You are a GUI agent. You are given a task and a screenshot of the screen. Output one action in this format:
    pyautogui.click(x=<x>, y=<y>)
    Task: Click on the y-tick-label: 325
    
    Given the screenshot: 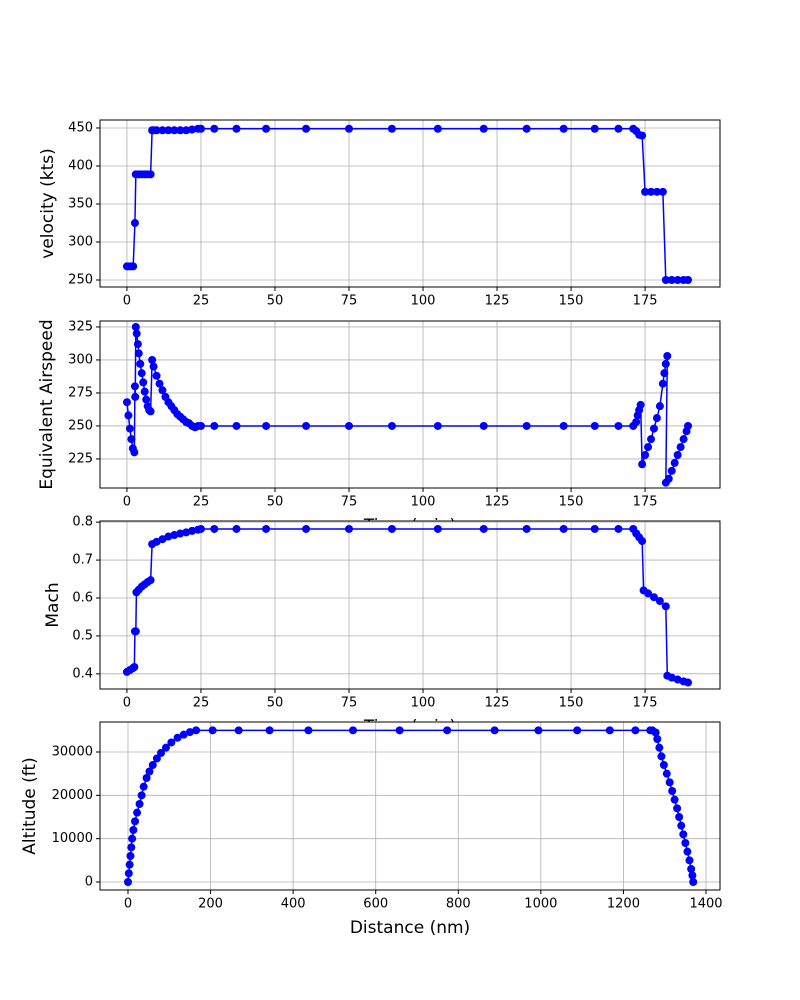 What is the action you would take?
    pyautogui.click(x=80, y=326)
    